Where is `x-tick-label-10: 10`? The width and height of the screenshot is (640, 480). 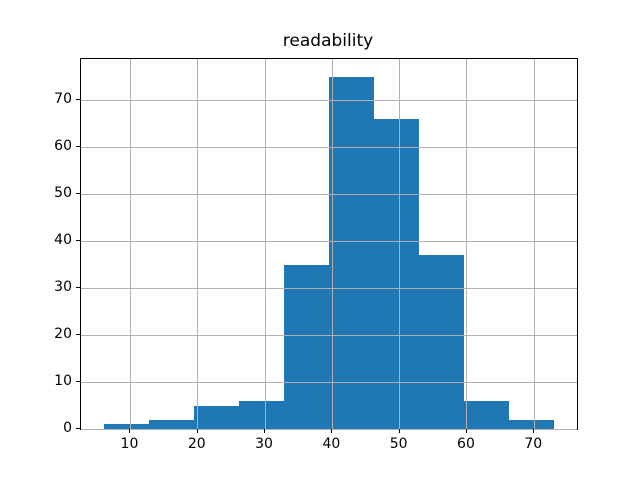 x-tick-label-10: 10 is located at coordinates (129, 444).